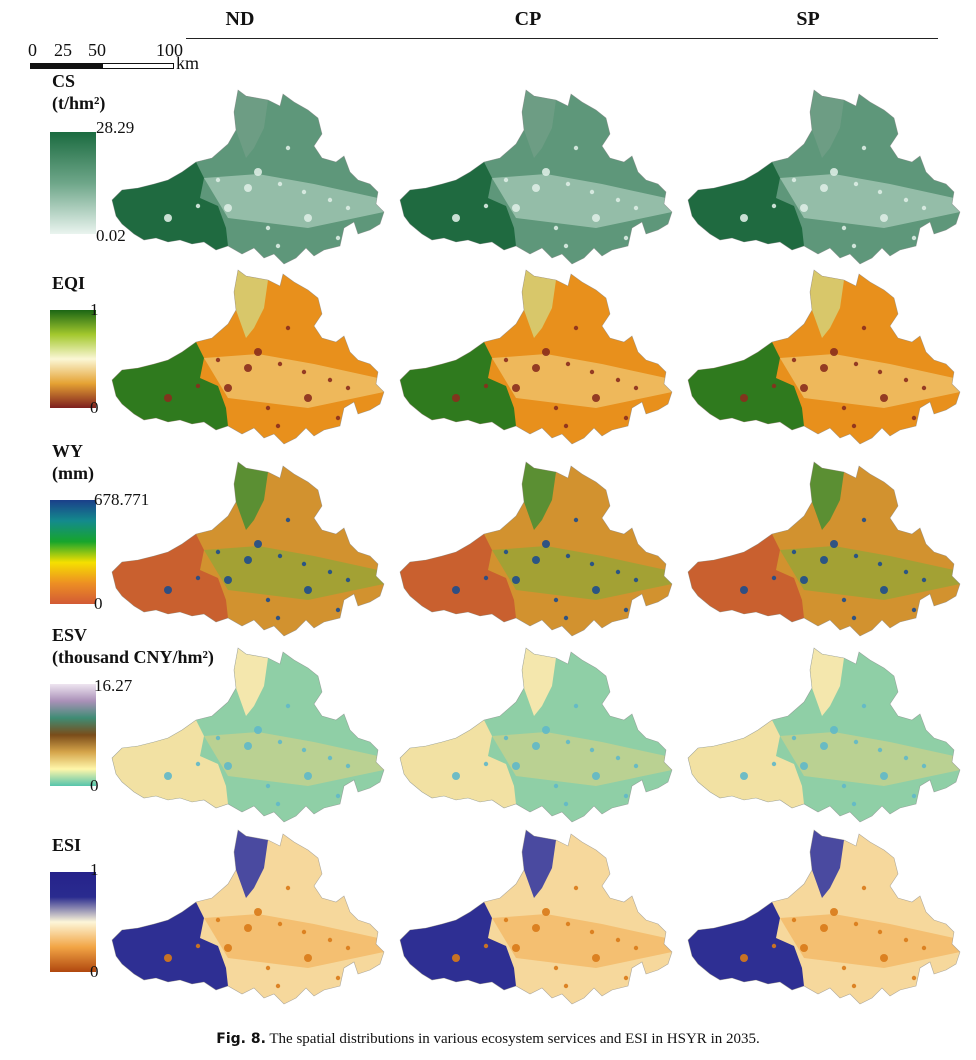  I want to click on scale-bar-segment-white, so click(138, 66).